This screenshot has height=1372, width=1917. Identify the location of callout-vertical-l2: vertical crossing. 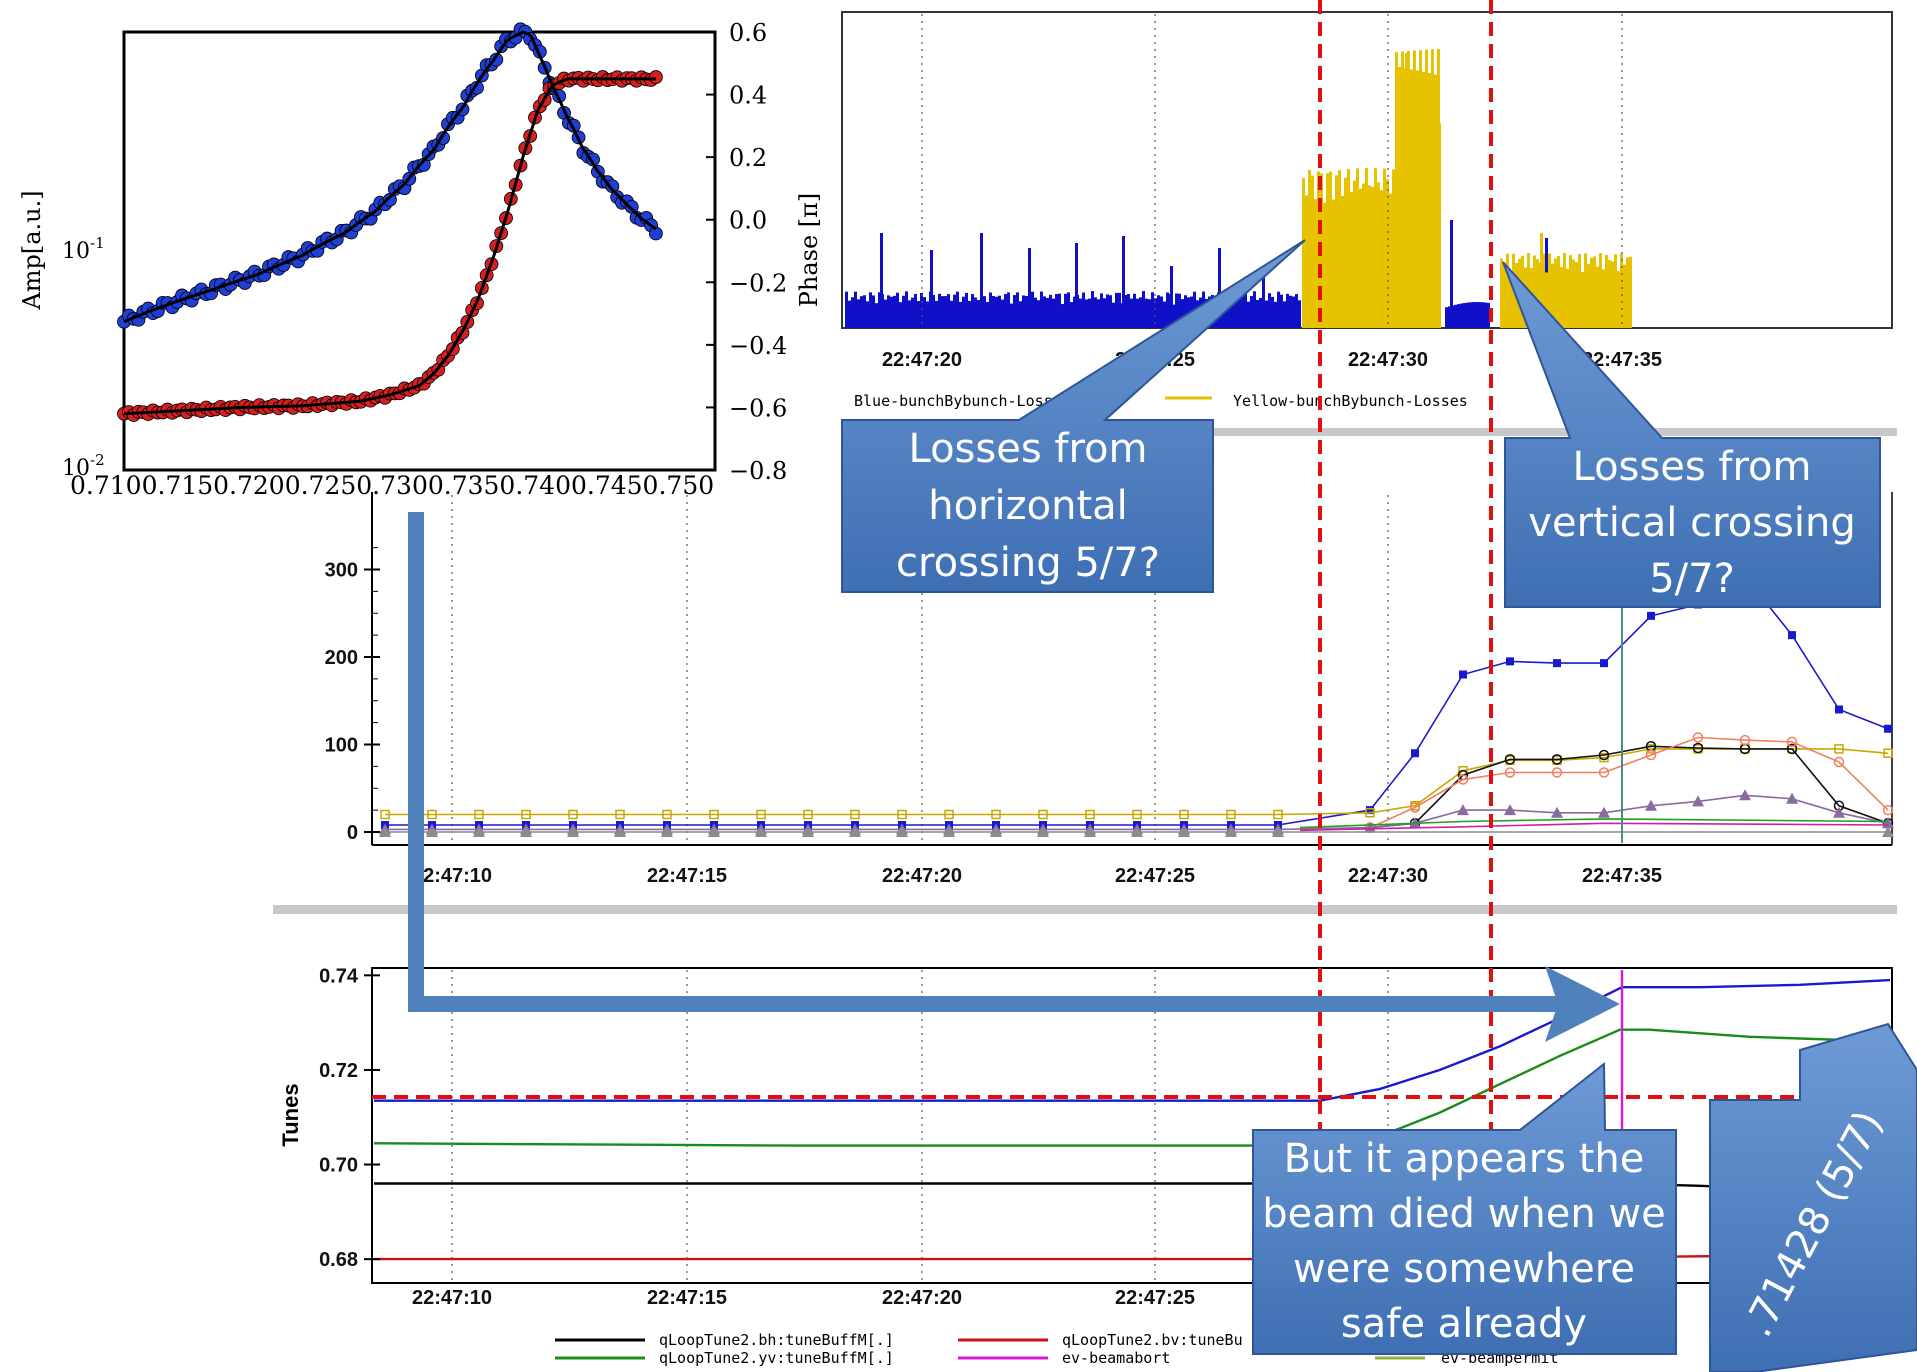
(1691, 523).